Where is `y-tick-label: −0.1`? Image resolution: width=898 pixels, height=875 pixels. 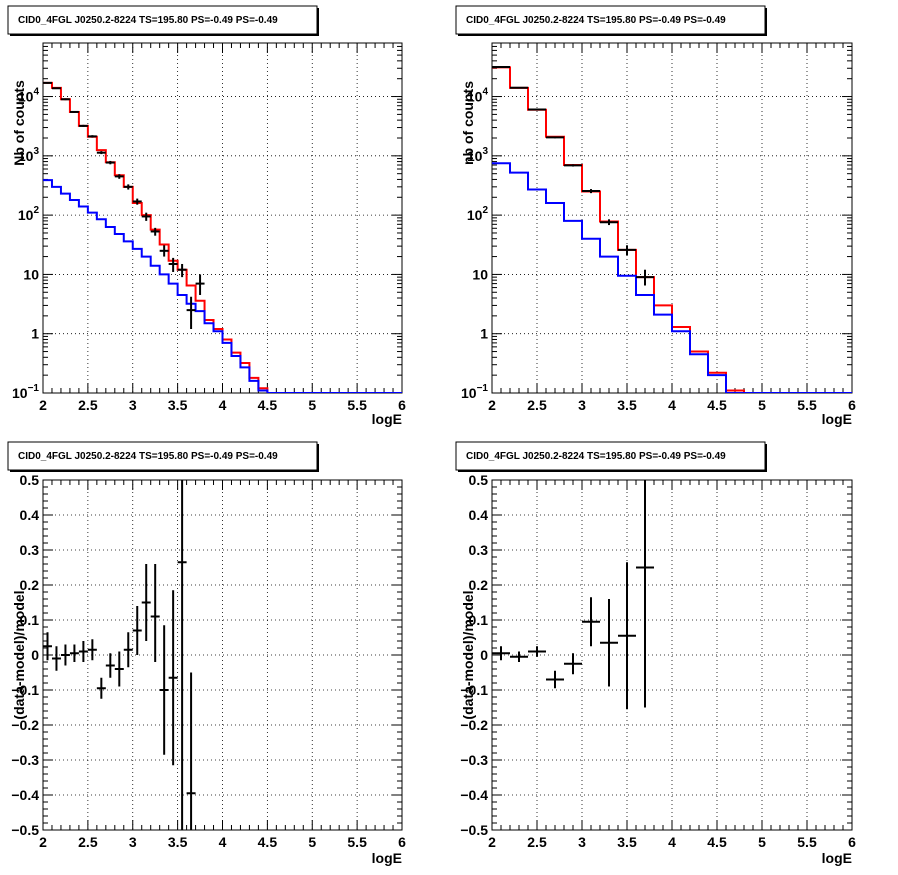
y-tick-label: −0.1 is located at coordinates (474, 690).